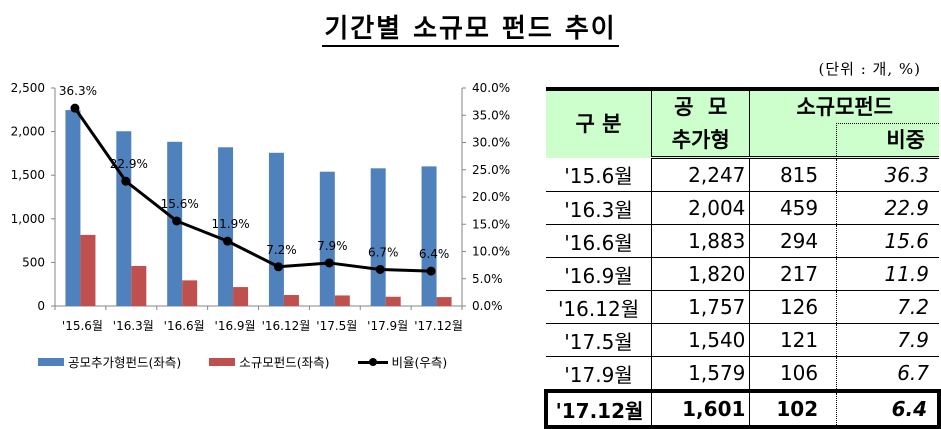 The image size is (941, 429). Describe the element at coordinates (887, 174) in the screenshot. I see `cell-ratio: 36.3` at that location.